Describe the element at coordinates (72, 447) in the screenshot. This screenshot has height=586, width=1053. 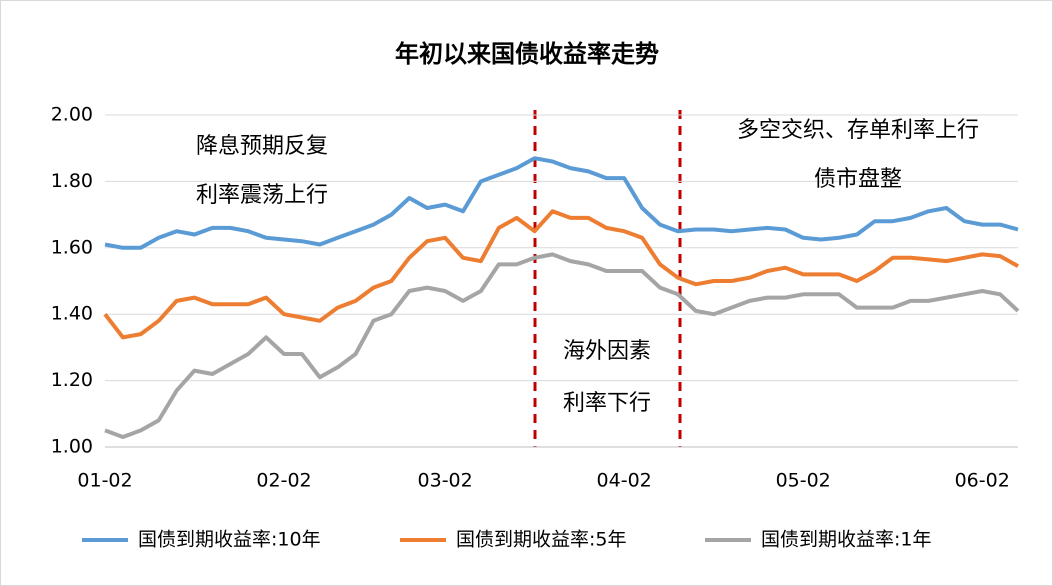
I see `y-tick-label: 1.00` at that location.